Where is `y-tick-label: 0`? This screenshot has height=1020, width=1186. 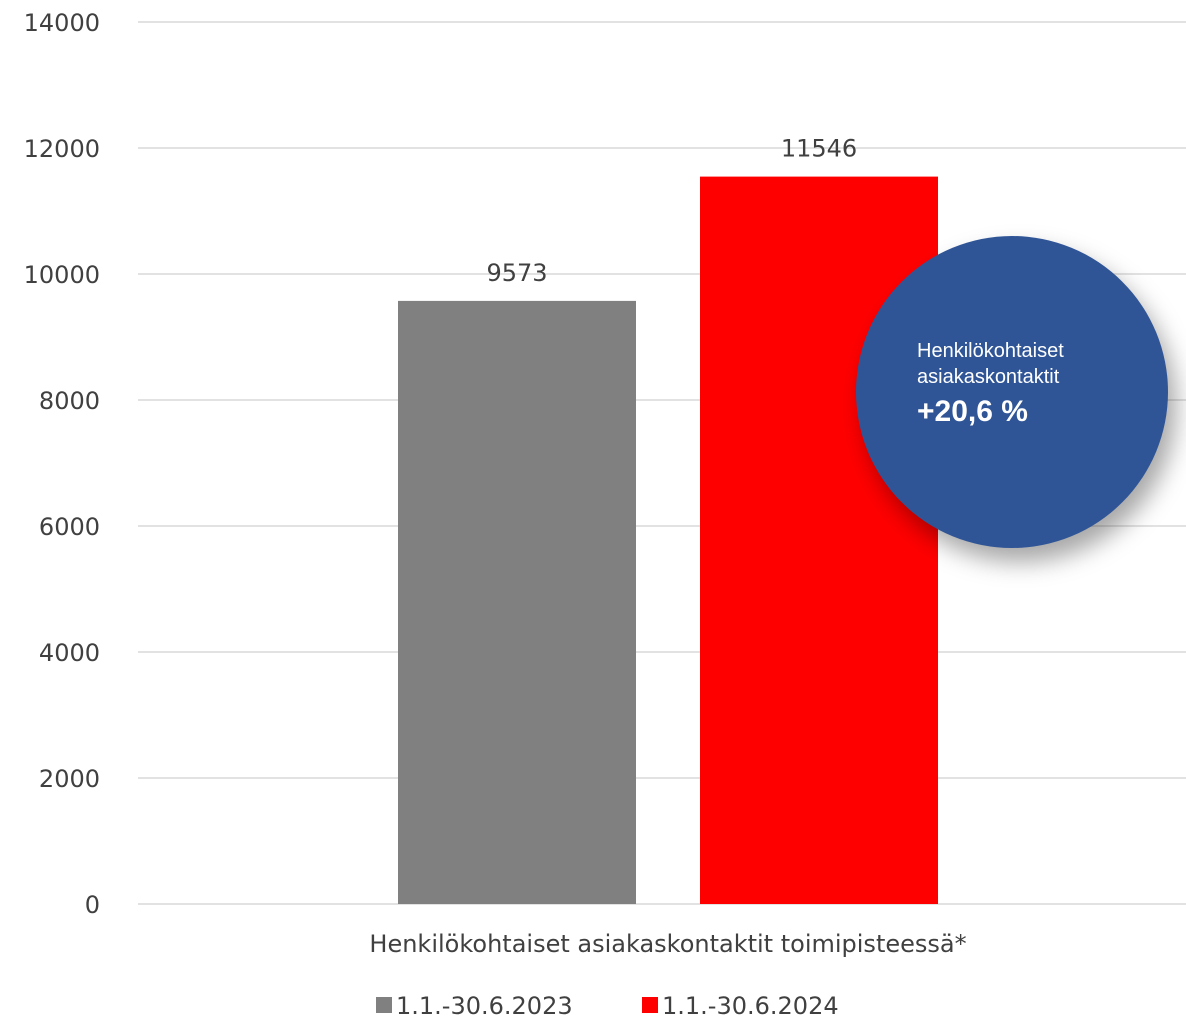
y-tick-label: 0 is located at coordinates (92, 905).